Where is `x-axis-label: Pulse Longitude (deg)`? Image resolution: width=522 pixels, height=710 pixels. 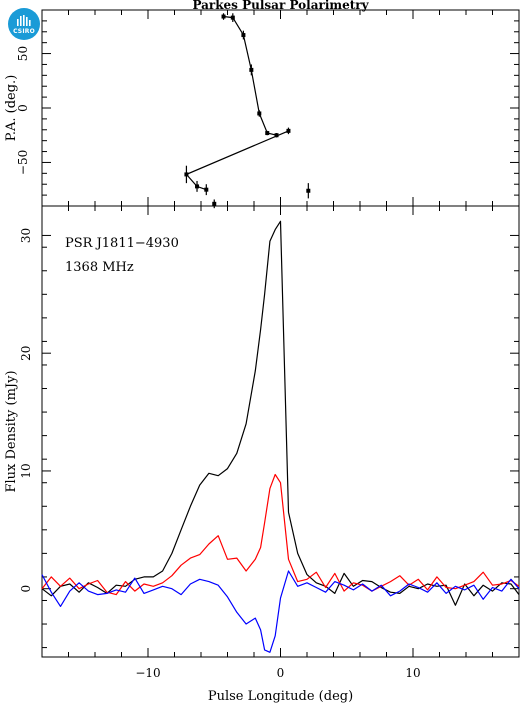
x-axis-label: Pulse Longitude (deg) is located at coordinates (280, 696).